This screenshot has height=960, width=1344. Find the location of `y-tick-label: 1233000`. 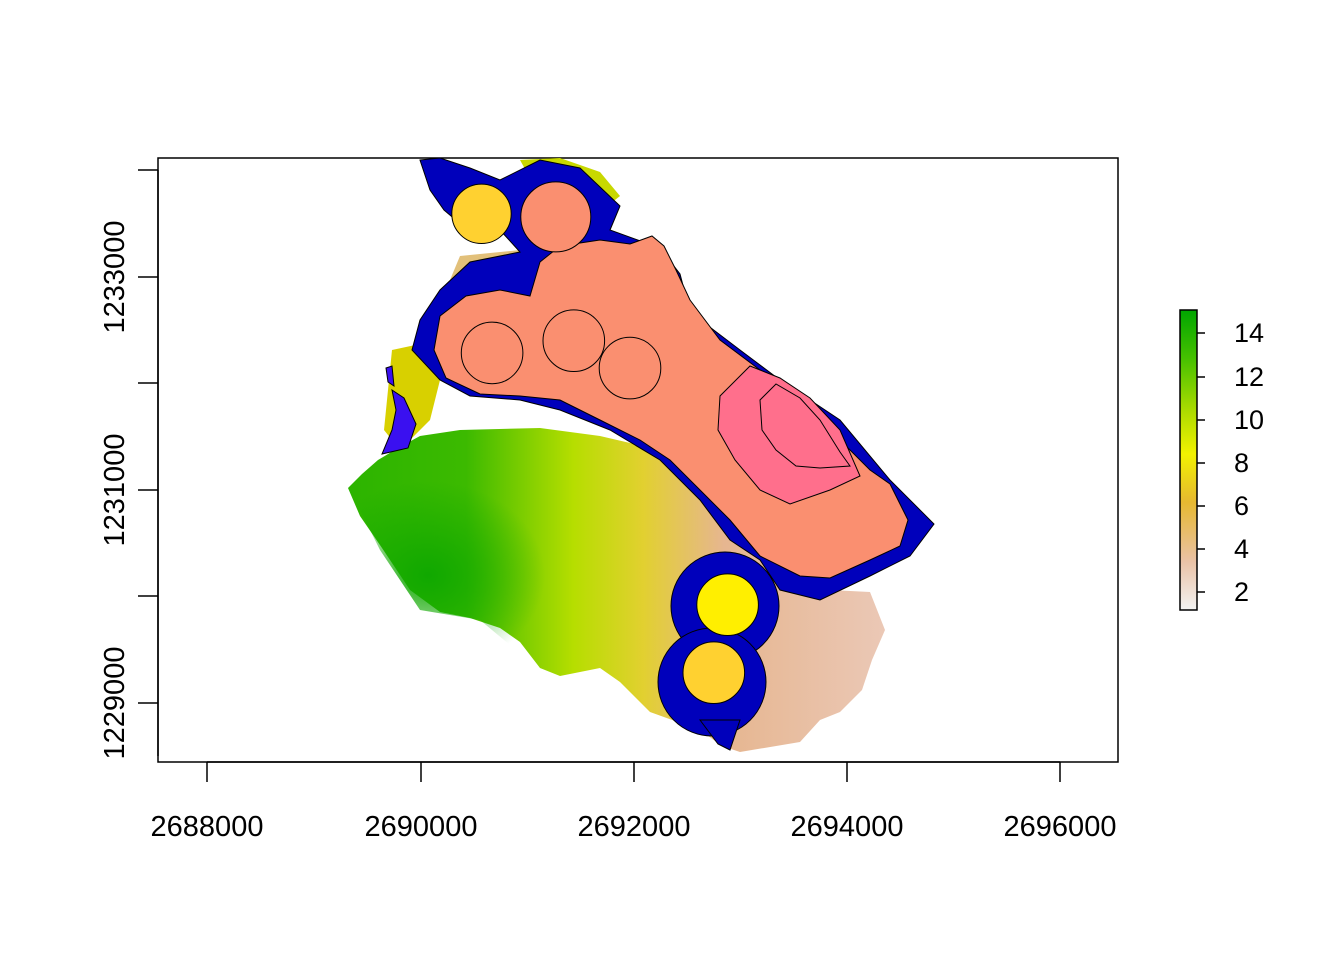

y-tick-label: 1233000 is located at coordinates (115, 277).